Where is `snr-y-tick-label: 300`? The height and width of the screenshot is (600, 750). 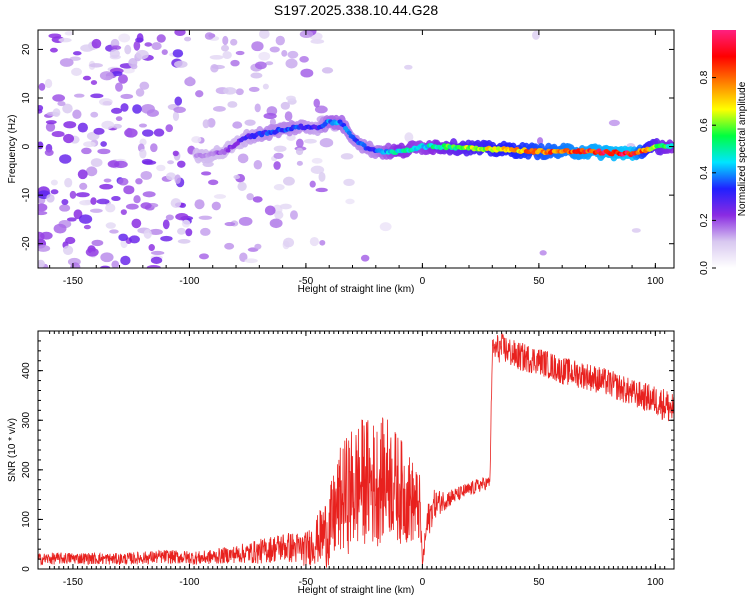 snr-y-tick-label: 300 is located at coordinates (26, 419).